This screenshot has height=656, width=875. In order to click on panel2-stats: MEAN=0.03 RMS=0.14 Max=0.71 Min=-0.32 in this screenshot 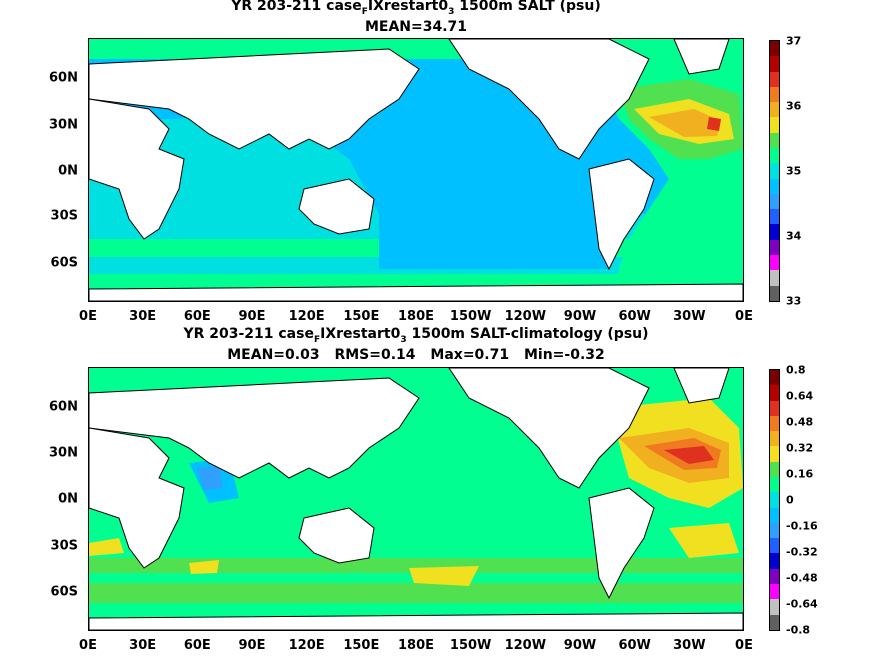, I will do `click(416, 355)`.